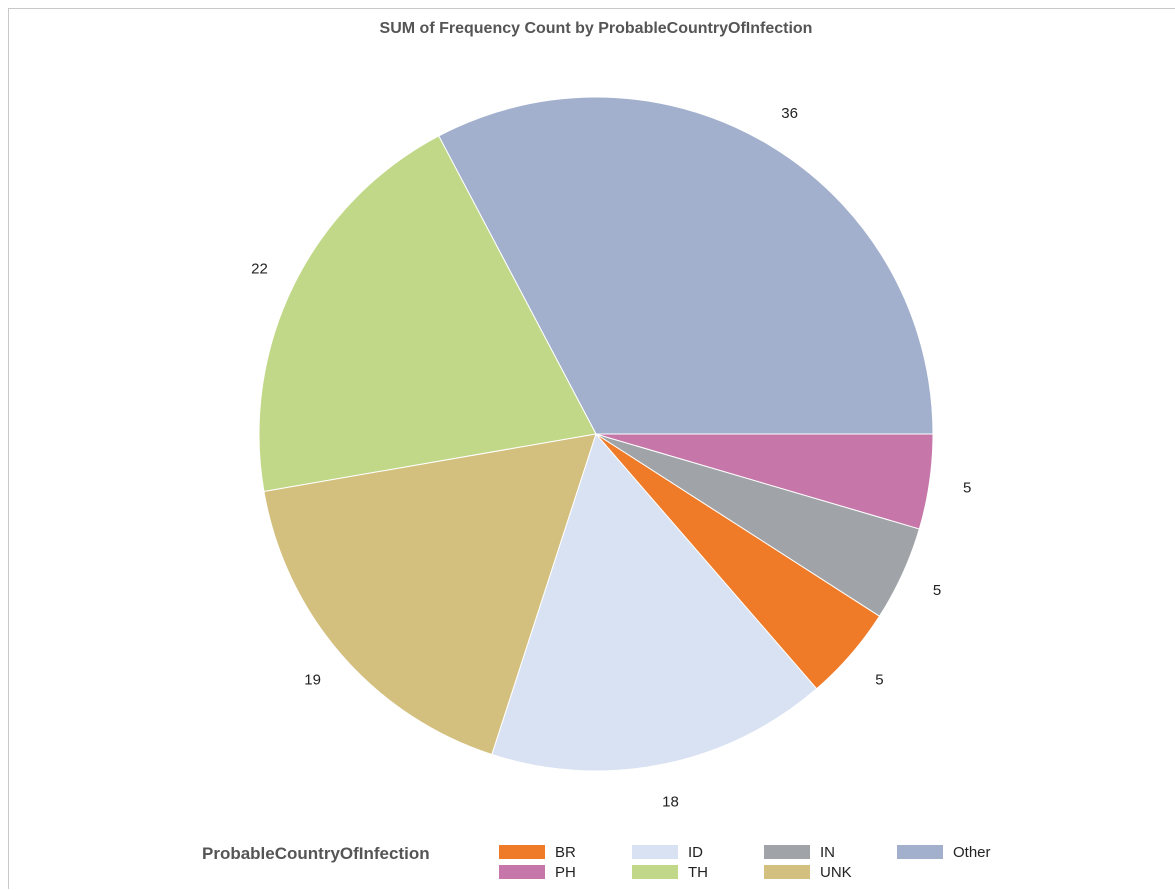 The image size is (1175, 890). Describe the element at coordinates (972, 852) in the screenshot. I see `legend-label-other: Other` at that location.